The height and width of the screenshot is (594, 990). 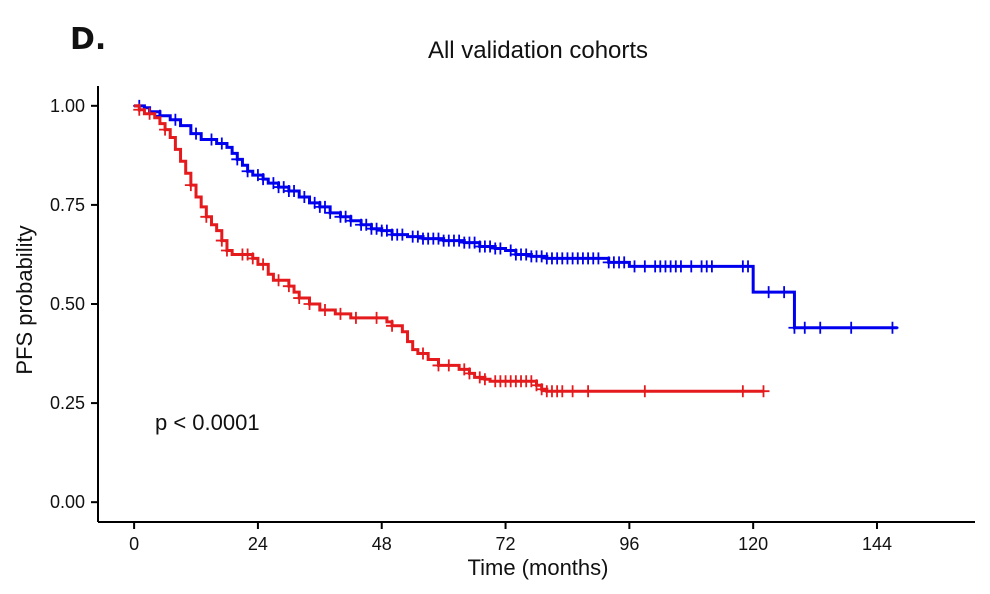 I want to click on p-value-annotation: p < 0.0001, so click(x=207, y=422).